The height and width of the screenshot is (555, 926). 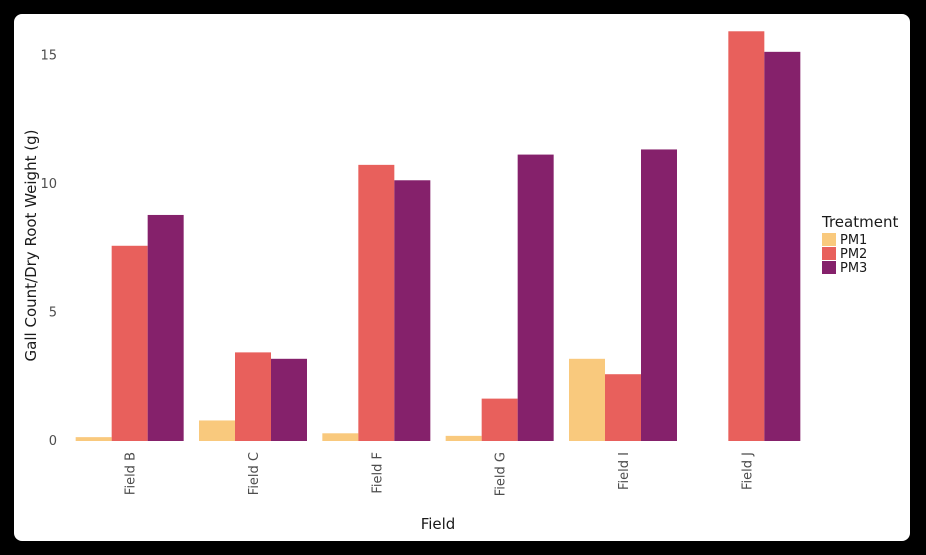 I want to click on bar-pm2-field-f, so click(x=376, y=302).